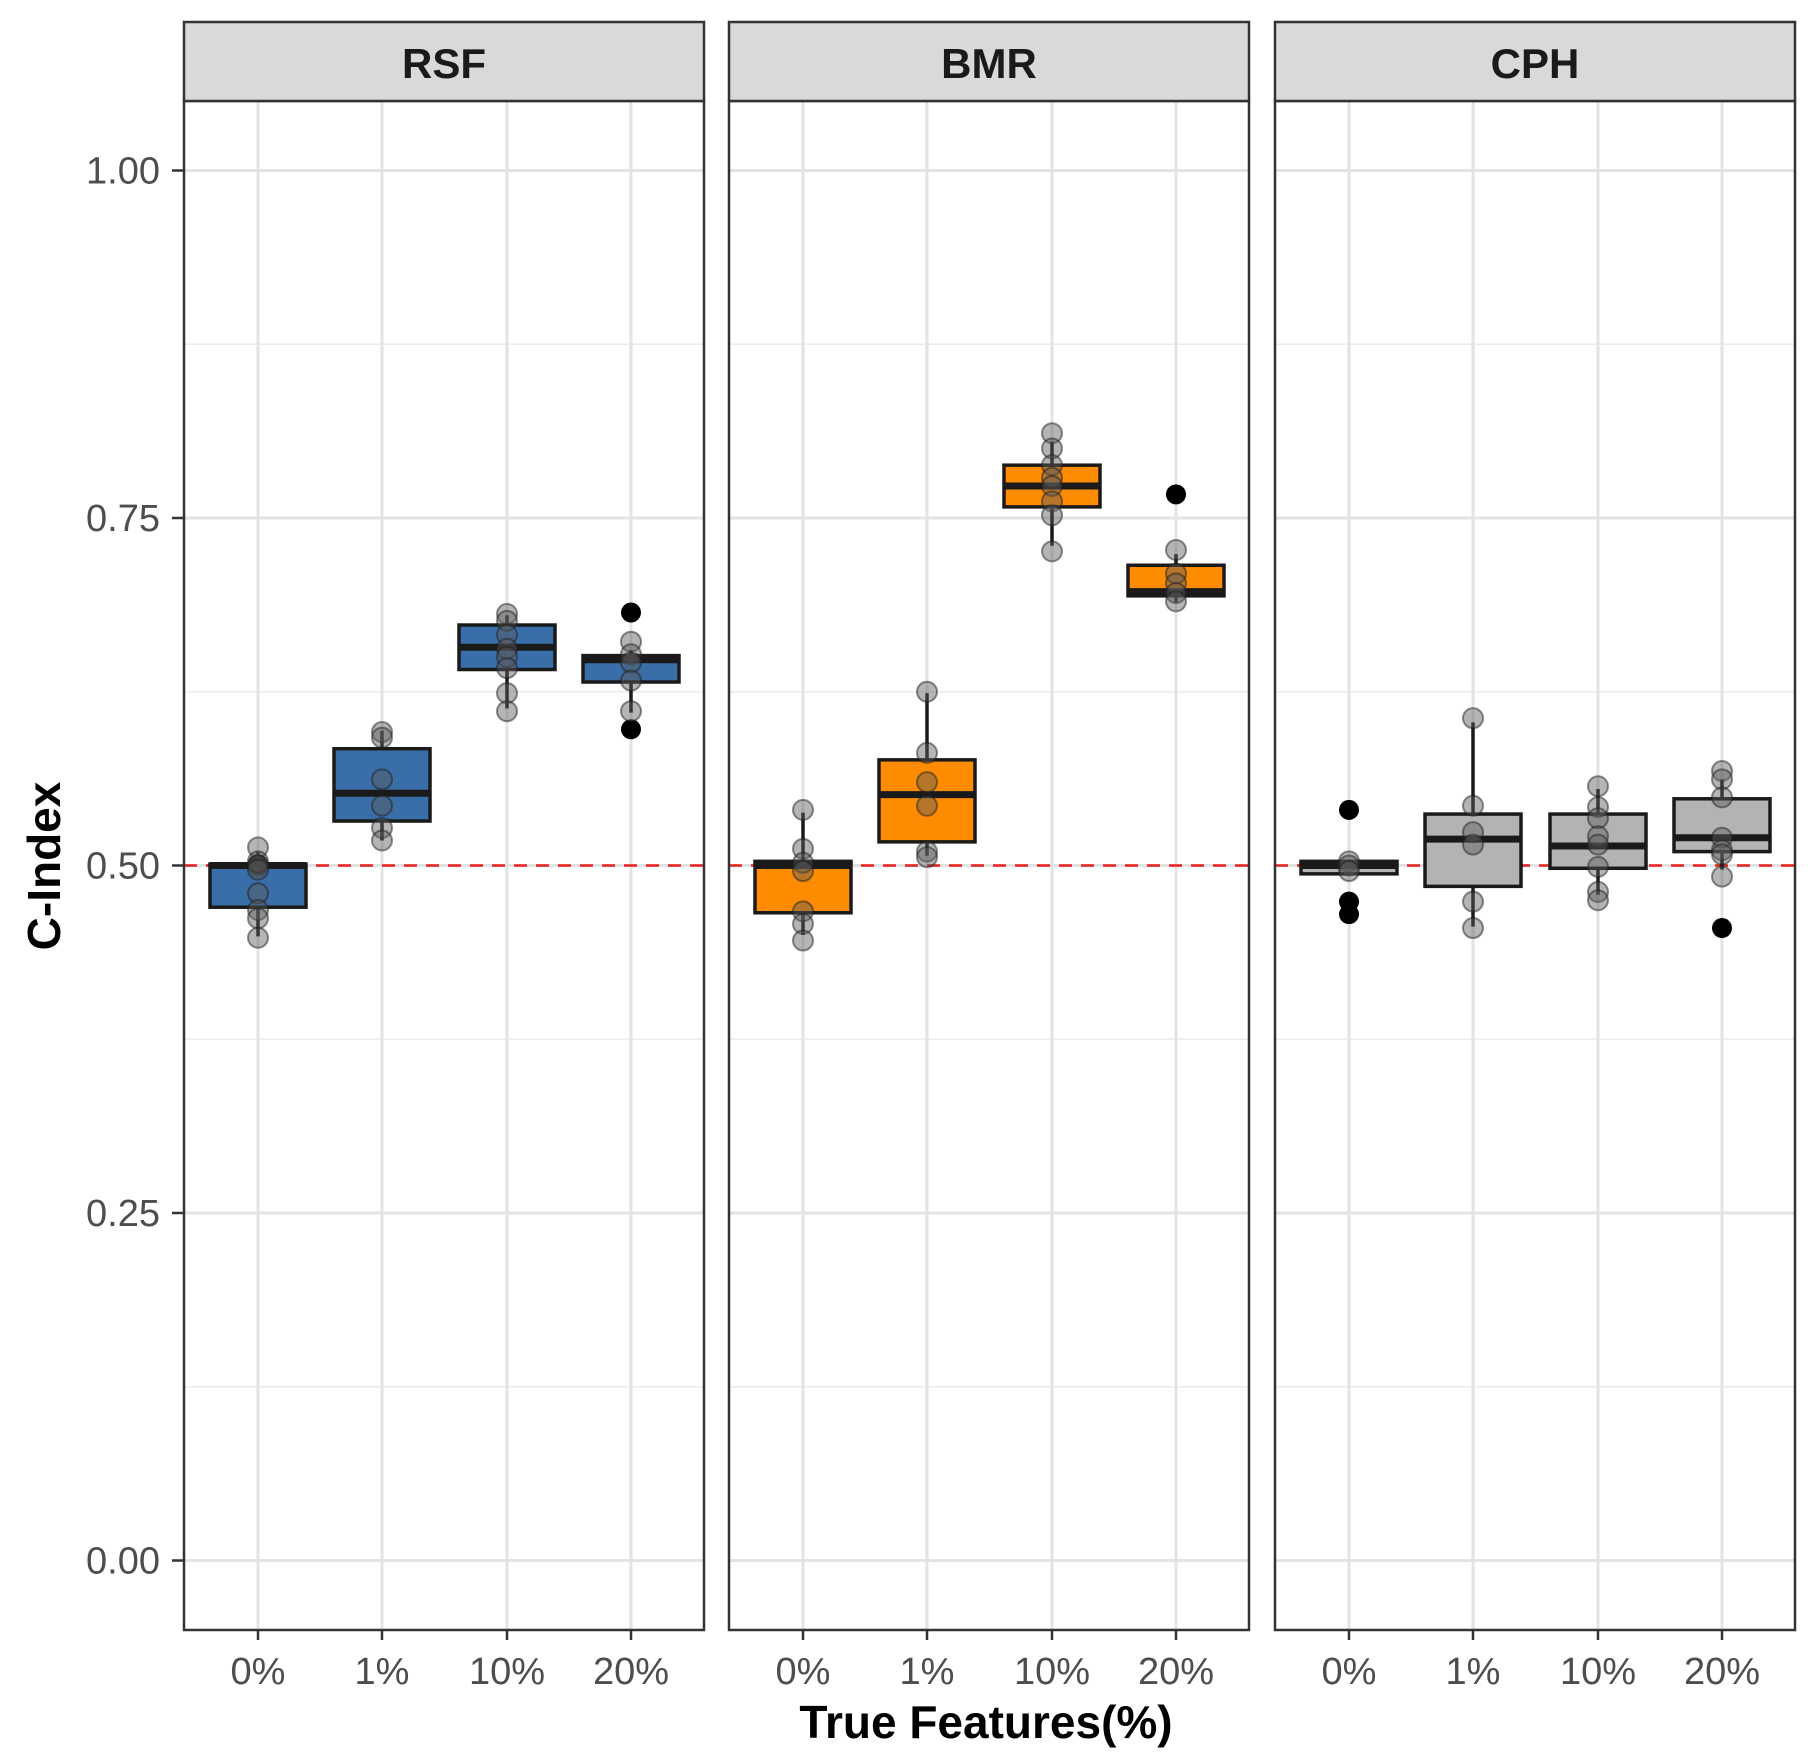  What do you see at coordinates (985, 1722) in the screenshot?
I see `x-axis-title: True Features(%)` at bounding box center [985, 1722].